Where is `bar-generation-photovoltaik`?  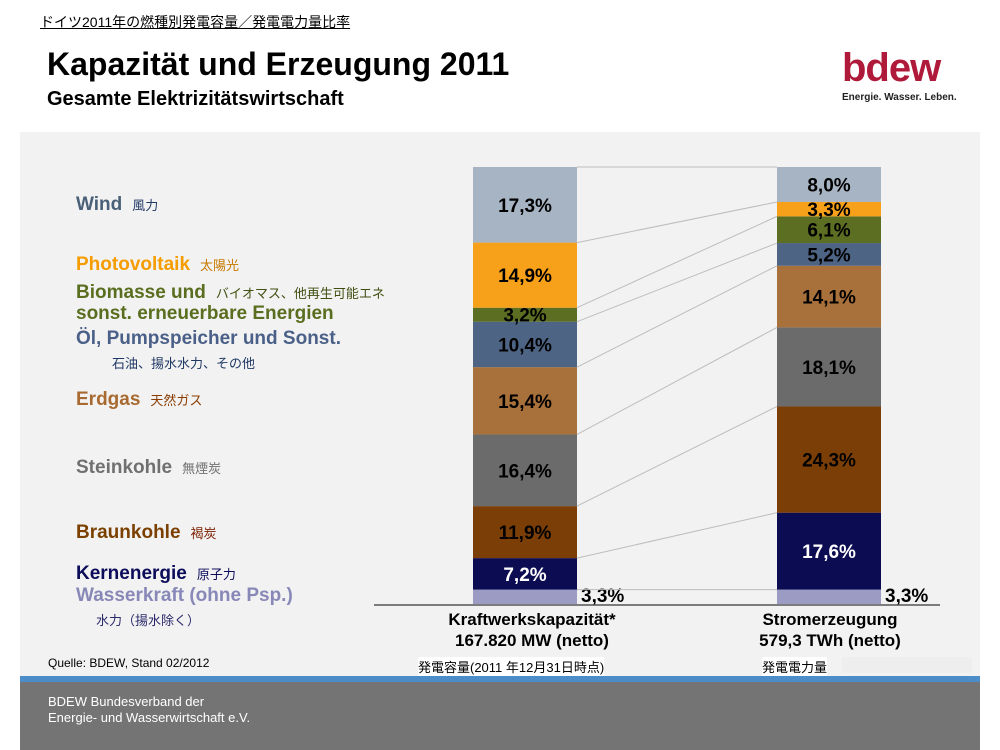
bar-generation-photovoltaik is located at coordinates (829, 209).